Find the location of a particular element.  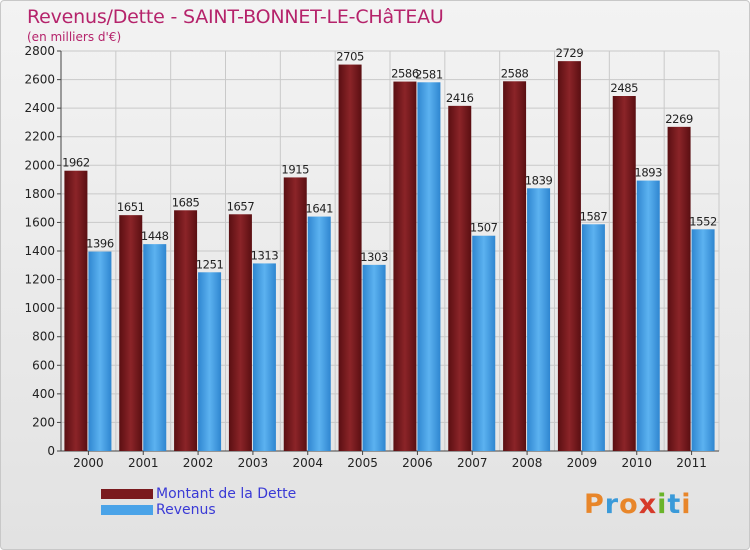

data-label: 1303 is located at coordinates (374, 257).